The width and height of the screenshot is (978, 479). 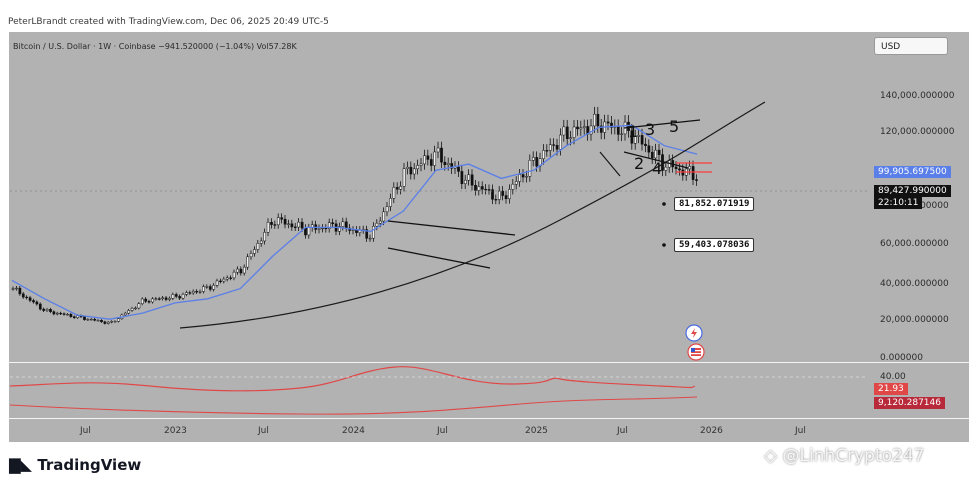 I want to click on lightning-icon, so click(x=694, y=333).